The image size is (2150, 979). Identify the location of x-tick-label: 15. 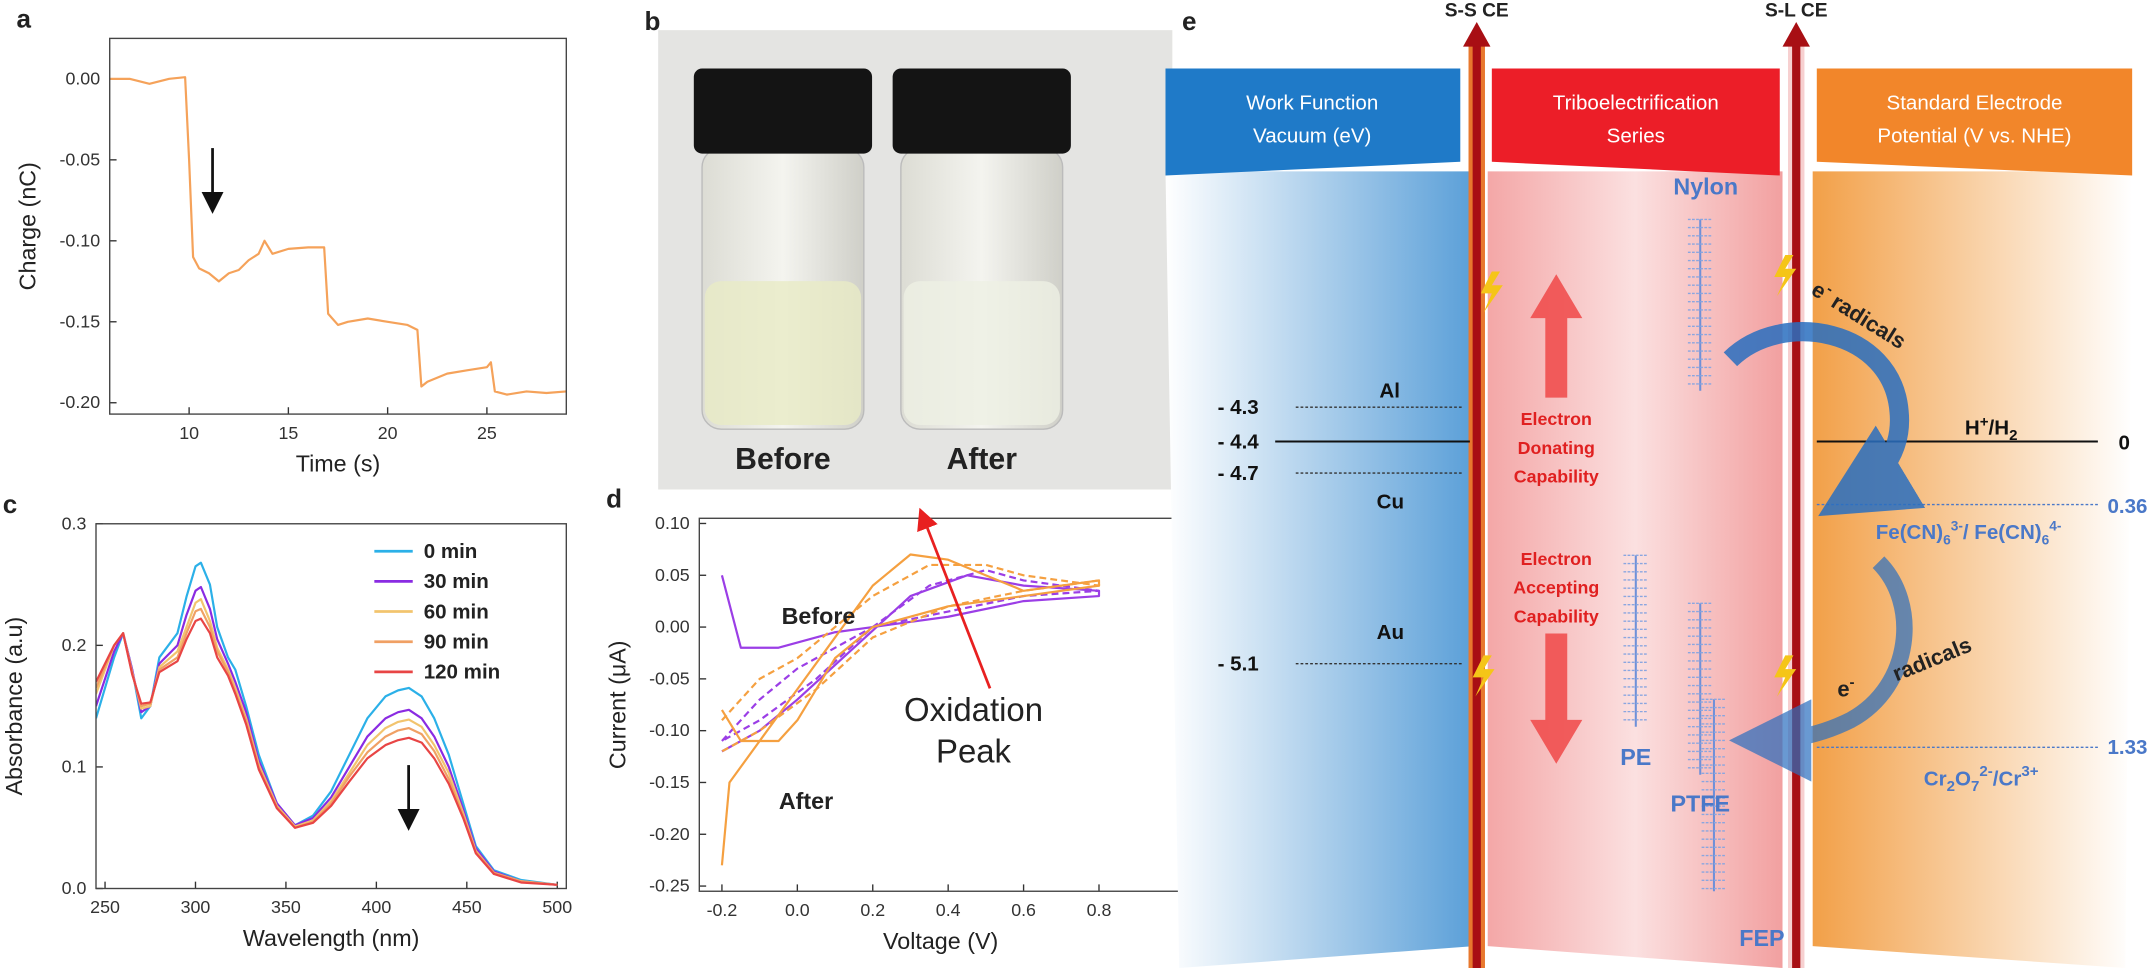
(288, 433).